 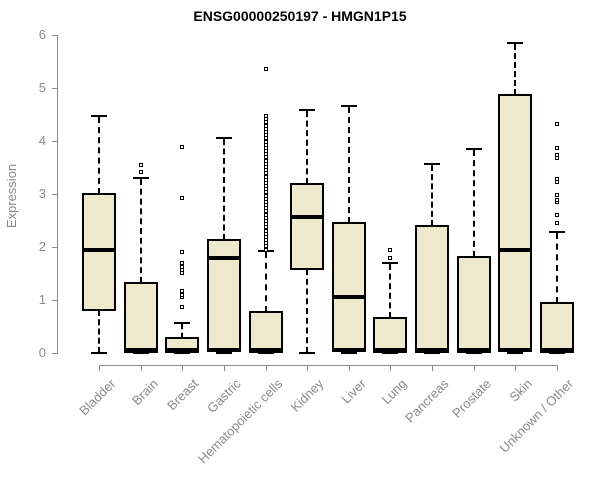 What do you see at coordinates (353, 391) in the screenshot?
I see `x-category-label: Liver` at bounding box center [353, 391].